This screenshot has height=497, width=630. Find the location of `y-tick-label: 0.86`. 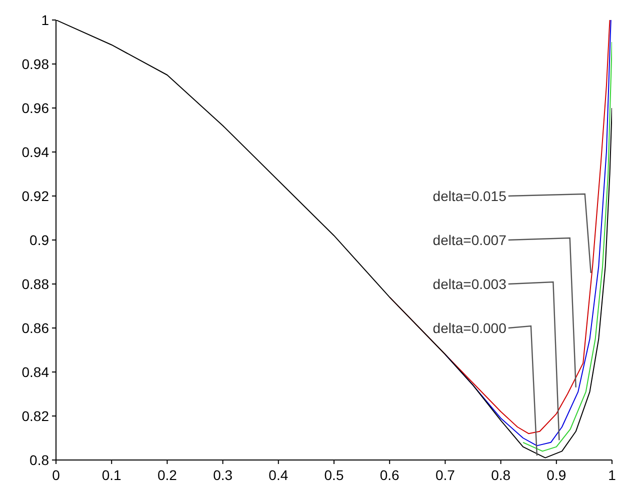

y-tick-label: 0.86 is located at coordinates (36, 328).